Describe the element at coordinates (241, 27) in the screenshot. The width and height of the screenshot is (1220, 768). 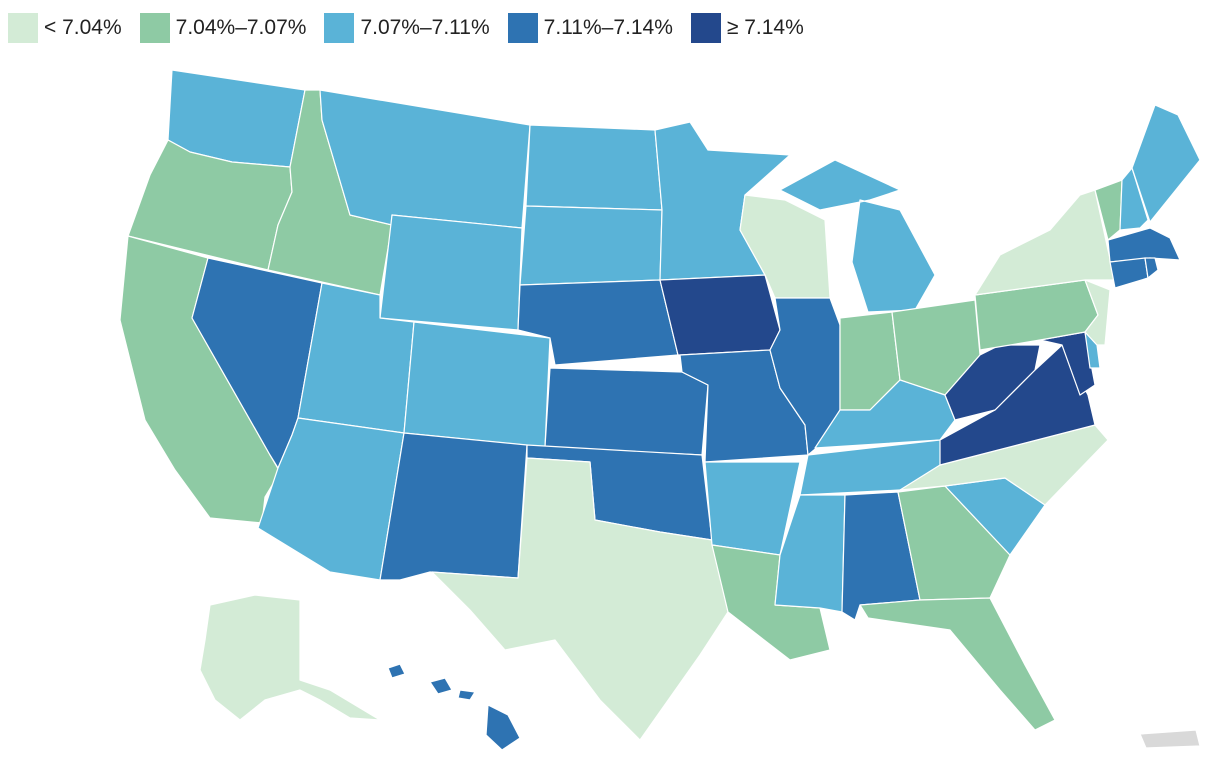
I see `legend-label: 7.04%–7.07%` at that location.